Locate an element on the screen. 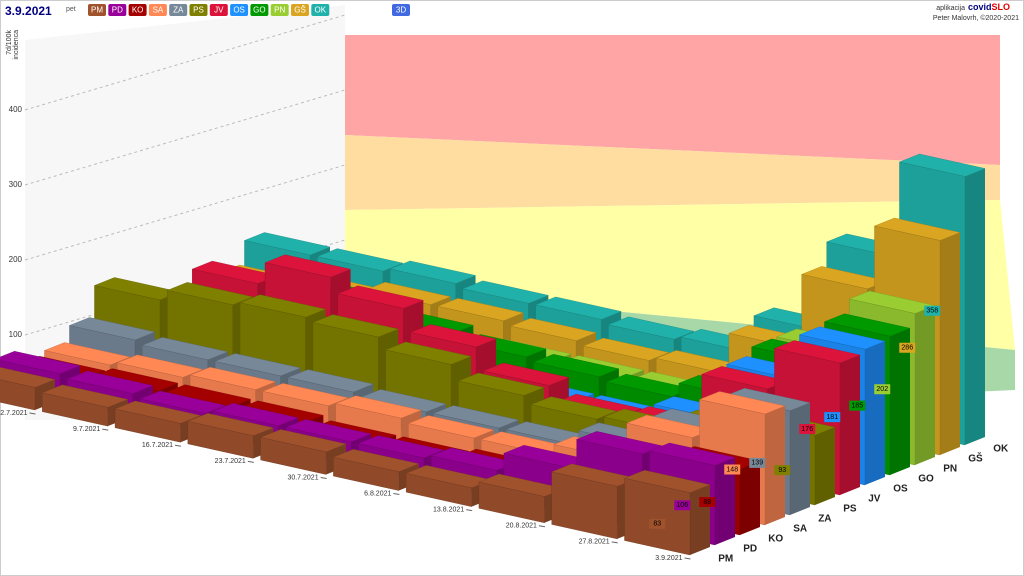 This screenshot has width=1024, height=576. x-tick-label: 16.7.2021 is located at coordinates (157, 445).